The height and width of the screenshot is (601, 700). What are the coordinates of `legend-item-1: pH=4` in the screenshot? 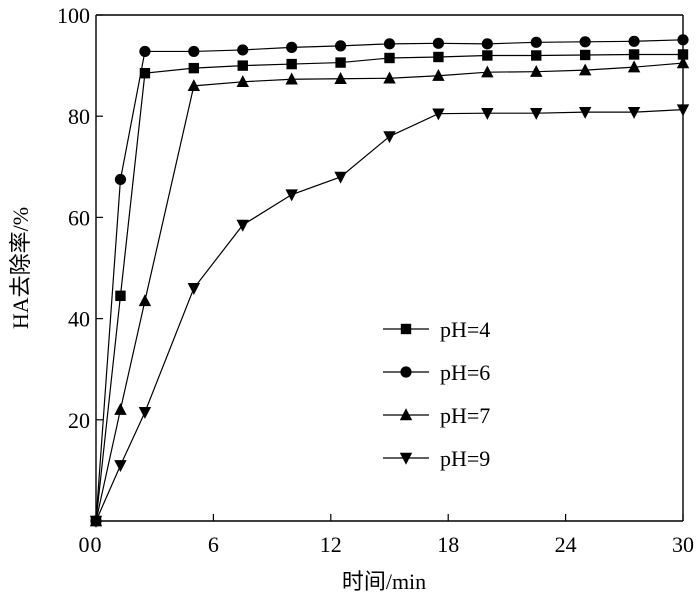 It's located at (436, 329).